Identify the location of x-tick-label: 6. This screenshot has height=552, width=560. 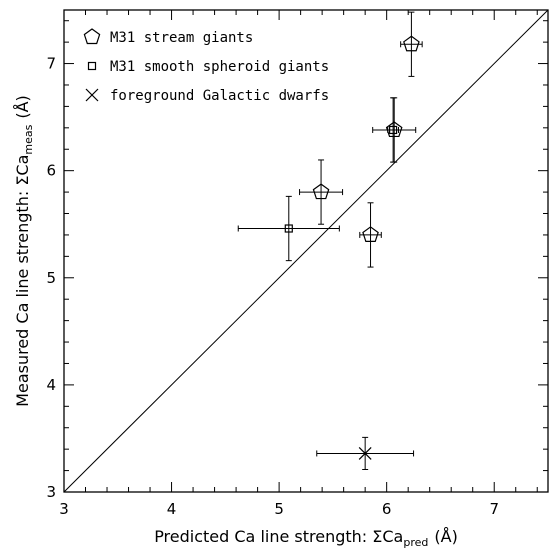
(387, 509).